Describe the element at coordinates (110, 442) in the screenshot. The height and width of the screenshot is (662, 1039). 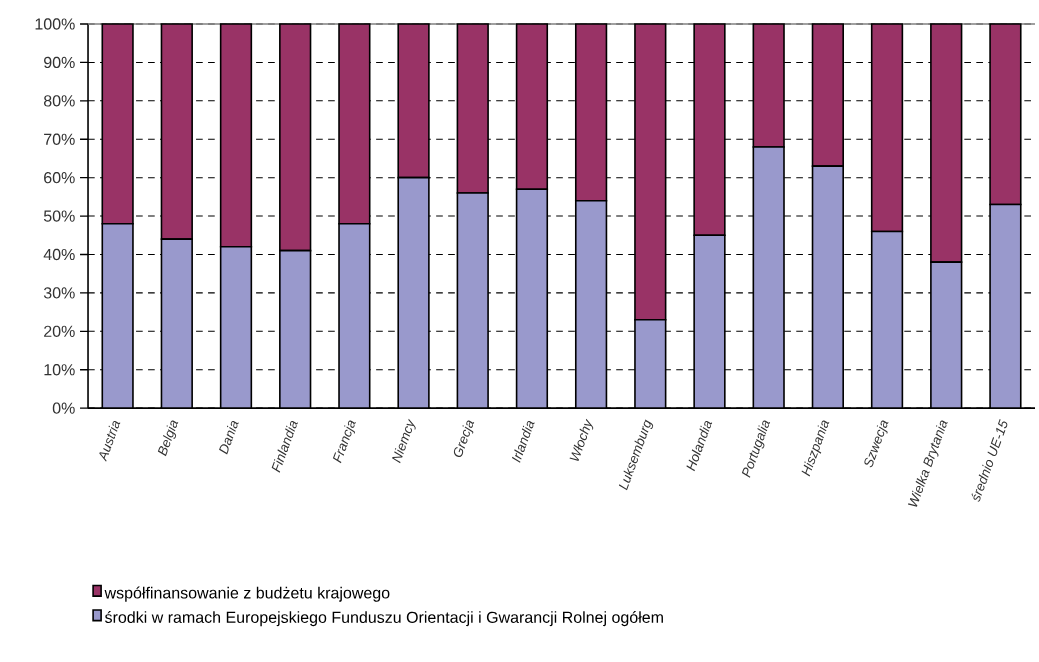
I see `x-tick-label: Austria` at that location.